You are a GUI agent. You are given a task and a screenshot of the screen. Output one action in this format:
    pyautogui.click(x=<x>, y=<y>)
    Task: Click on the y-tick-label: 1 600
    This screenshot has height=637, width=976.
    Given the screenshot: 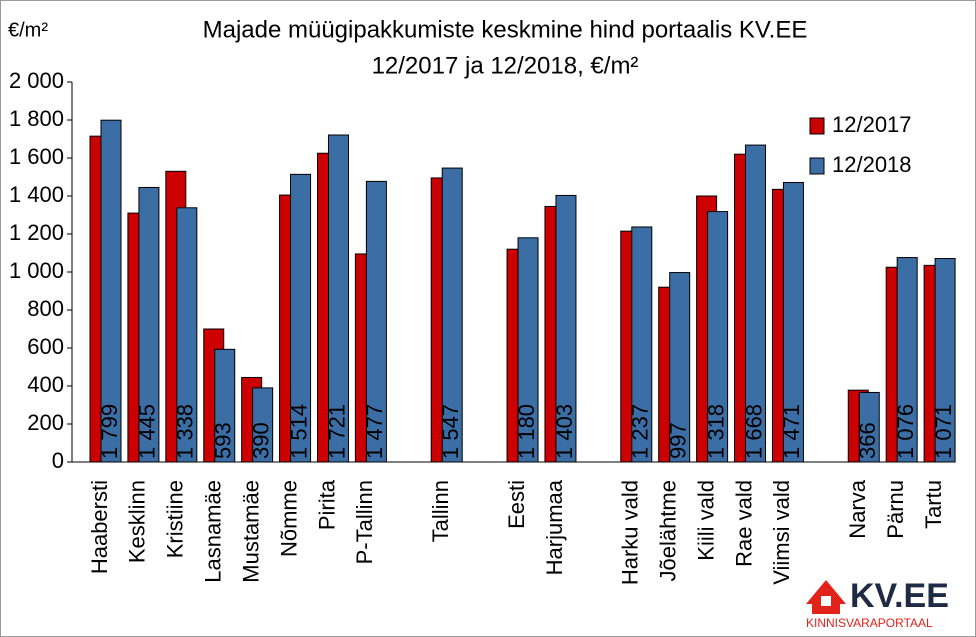 What is the action you would take?
    pyautogui.click(x=36, y=156)
    